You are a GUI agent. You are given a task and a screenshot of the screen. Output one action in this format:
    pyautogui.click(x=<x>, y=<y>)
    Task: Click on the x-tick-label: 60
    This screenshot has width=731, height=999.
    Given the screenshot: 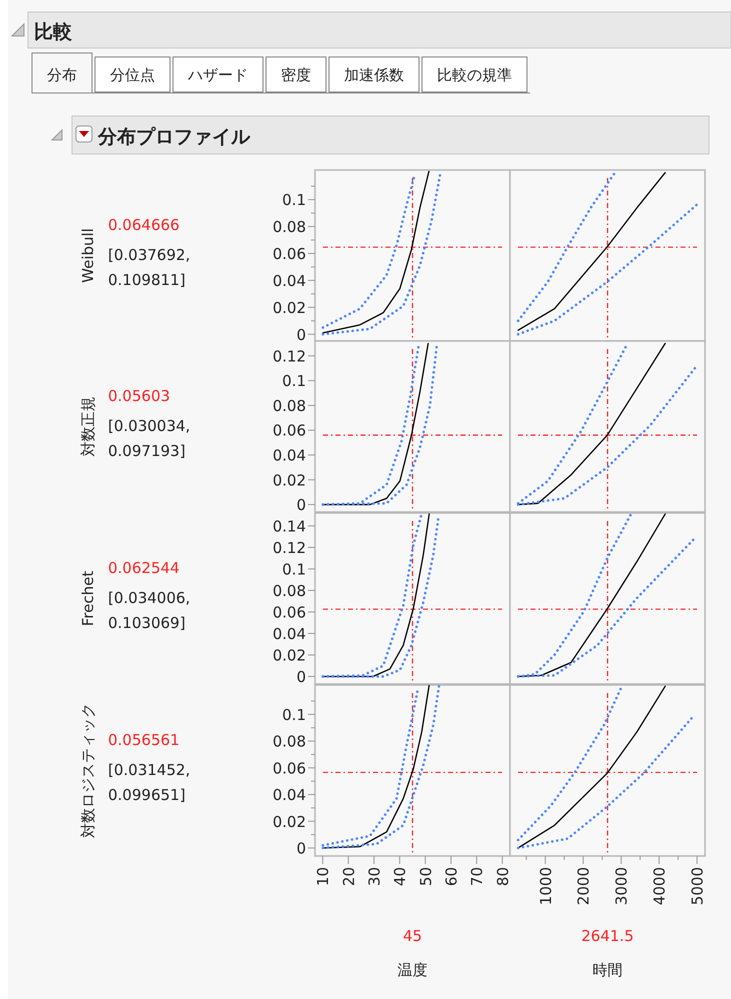 What is the action you would take?
    pyautogui.click(x=451, y=876)
    